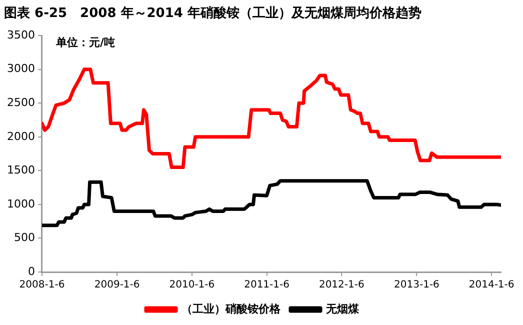 The image size is (523, 325). What do you see at coordinates (491, 285) in the screenshot?
I see `x-tick-label: 2014-1-6` at bounding box center [491, 285].